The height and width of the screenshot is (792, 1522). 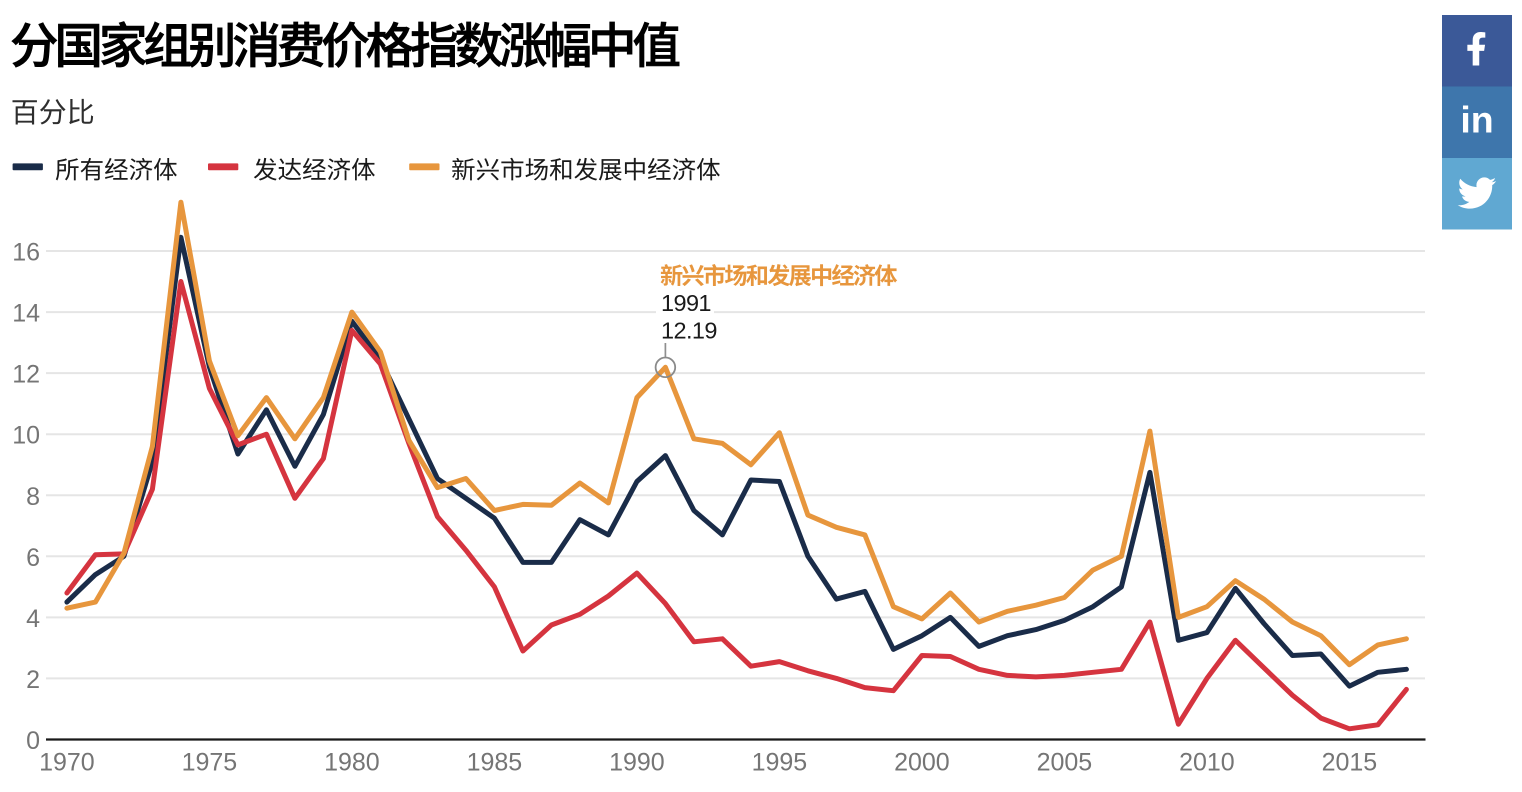 What do you see at coordinates (1207, 763) in the screenshot?
I see `svg-text: 2010` at bounding box center [1207, 763].